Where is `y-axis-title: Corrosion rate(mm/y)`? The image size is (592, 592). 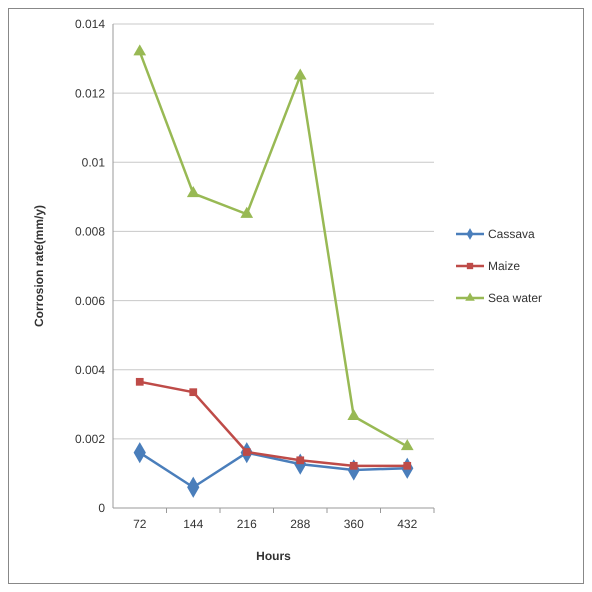
y-axis-title: Corrosion rate(mm/y) is located at coordinates (39, 266).